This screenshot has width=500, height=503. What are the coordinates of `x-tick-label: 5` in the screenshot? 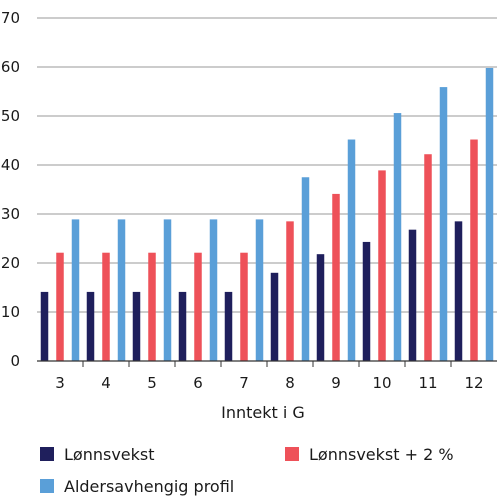 It's located at (152, 383).